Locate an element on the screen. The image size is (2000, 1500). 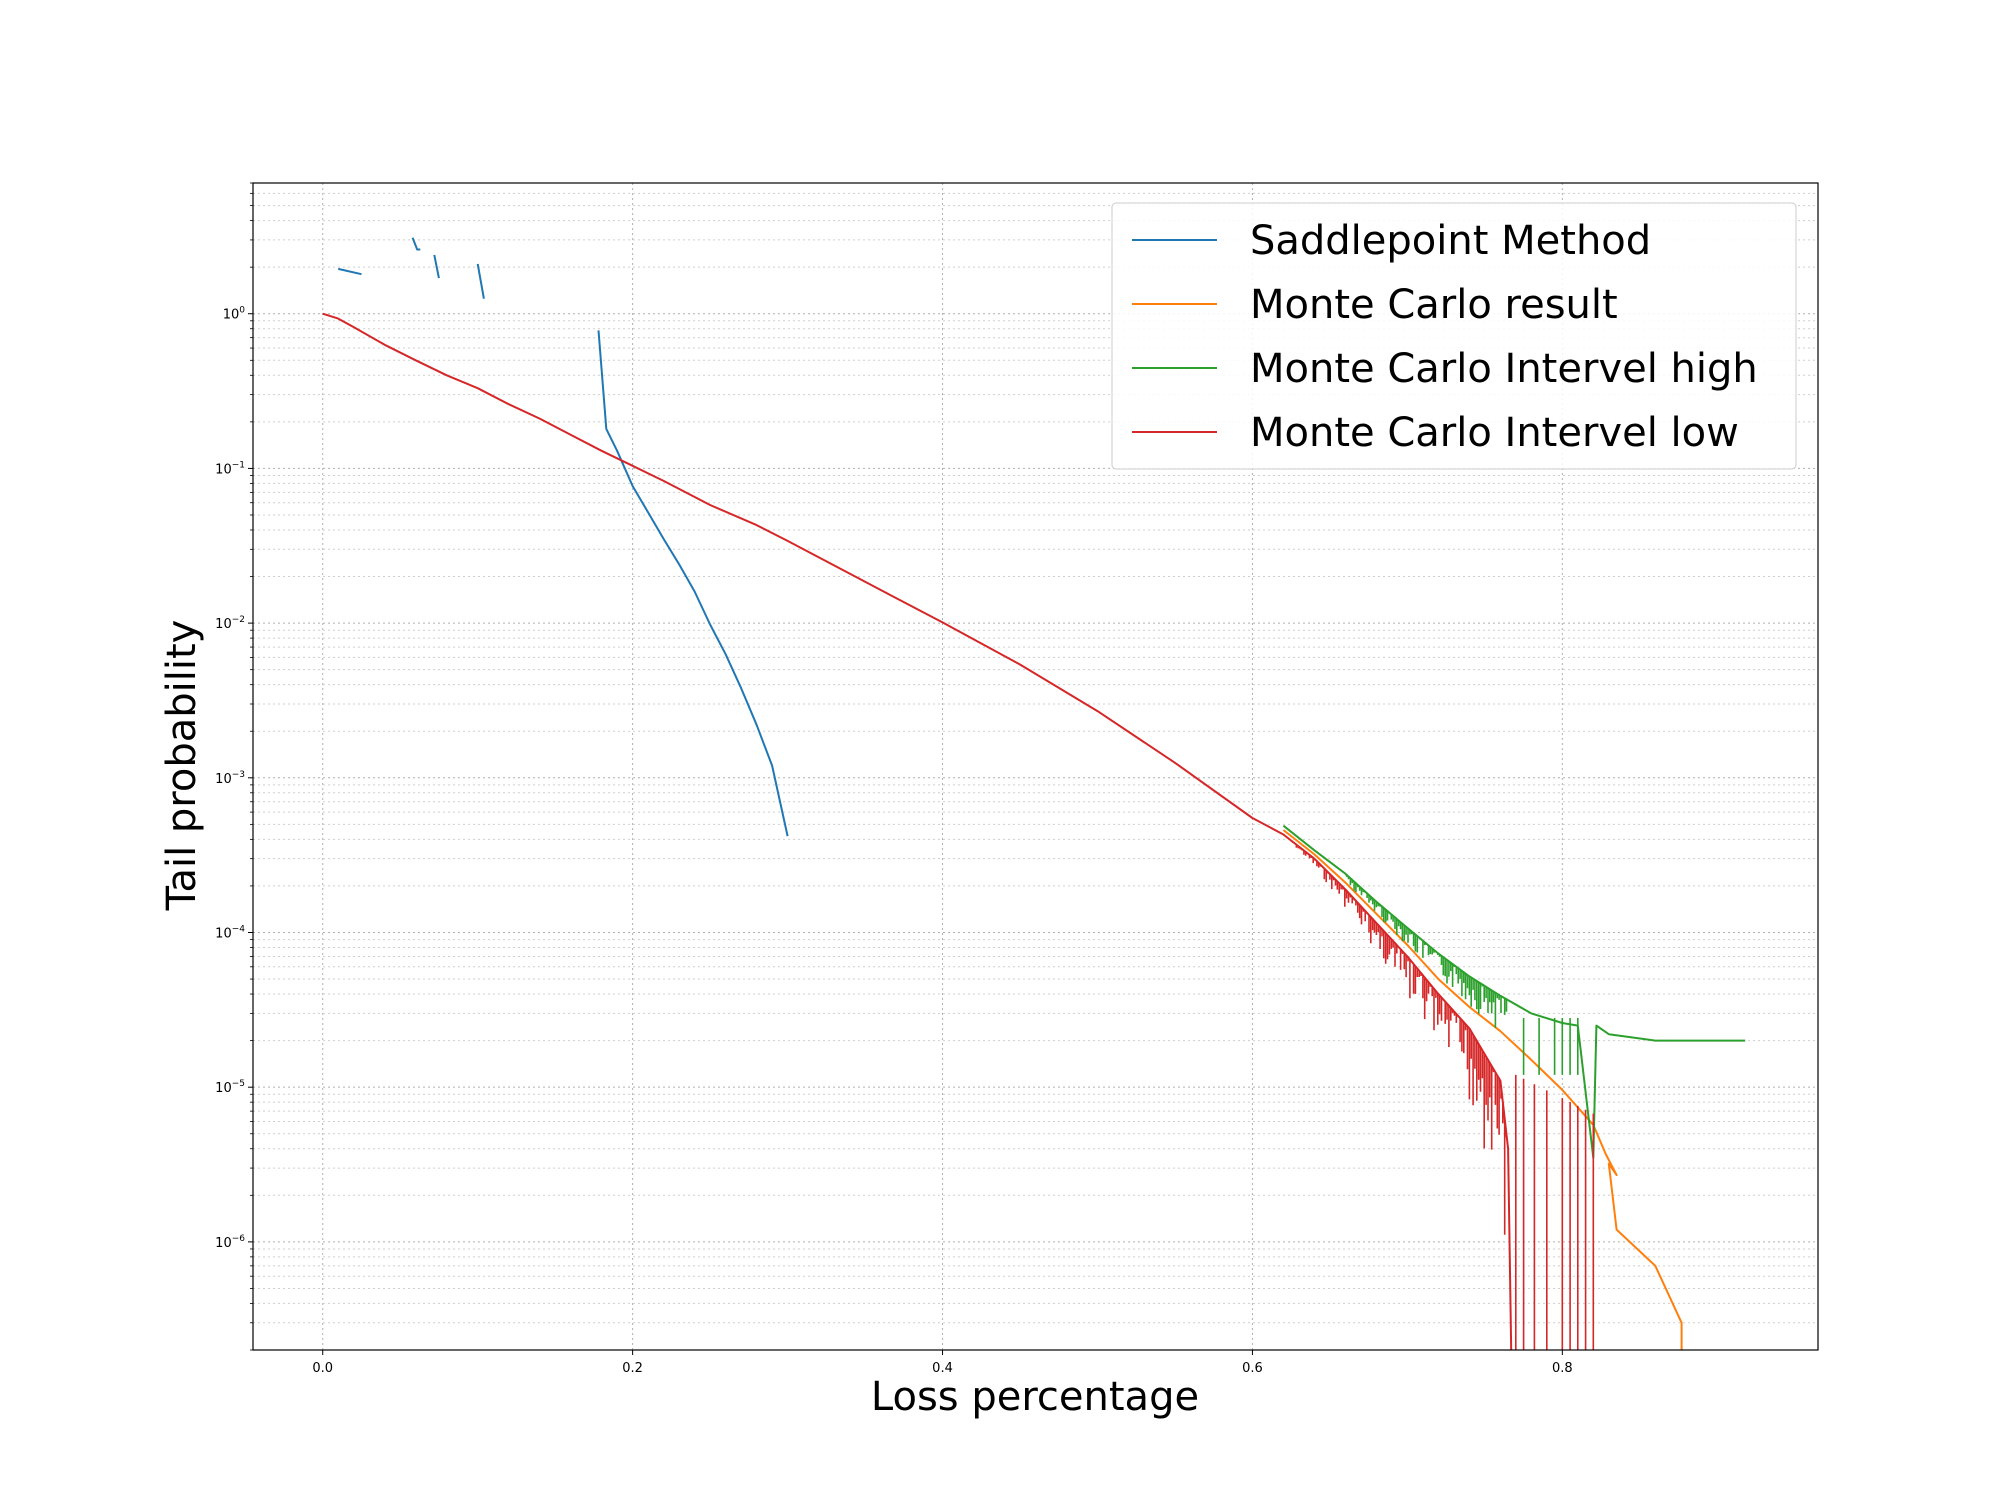
x-tick-label: 0.0 is located at coordinates (322, 1368).